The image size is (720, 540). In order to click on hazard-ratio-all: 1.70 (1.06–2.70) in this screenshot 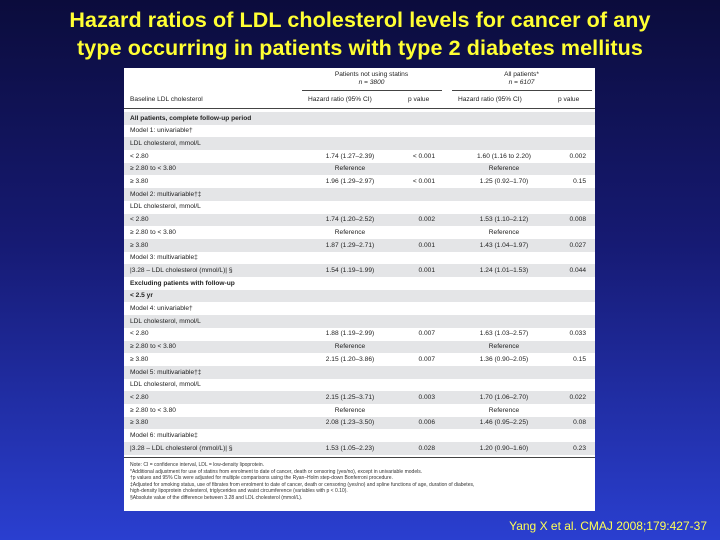, I will do `click(504, 397)`.